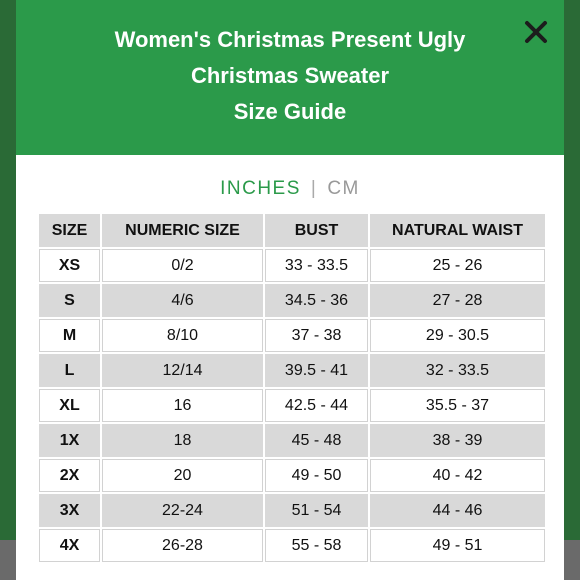 The height and width of the screenshot is (580, 580). What do you see at coordinates (316, 545) in the screenshot?
I see `bust-cell: 55 - 58` at bounding box center [316, 545].